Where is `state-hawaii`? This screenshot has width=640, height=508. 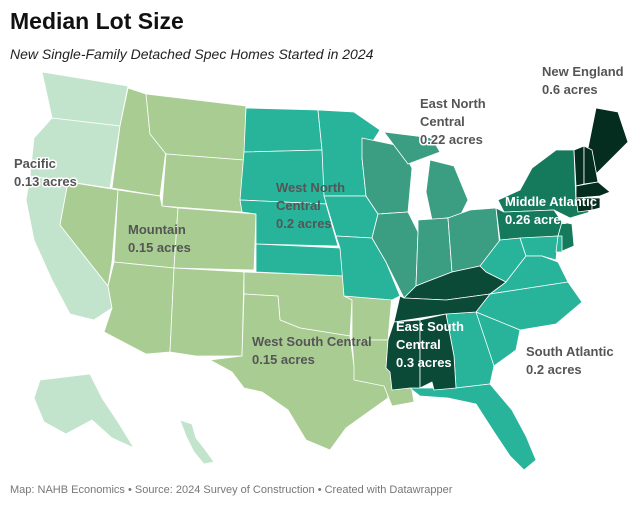 state-hawaii is located at coordinates (197, 442).